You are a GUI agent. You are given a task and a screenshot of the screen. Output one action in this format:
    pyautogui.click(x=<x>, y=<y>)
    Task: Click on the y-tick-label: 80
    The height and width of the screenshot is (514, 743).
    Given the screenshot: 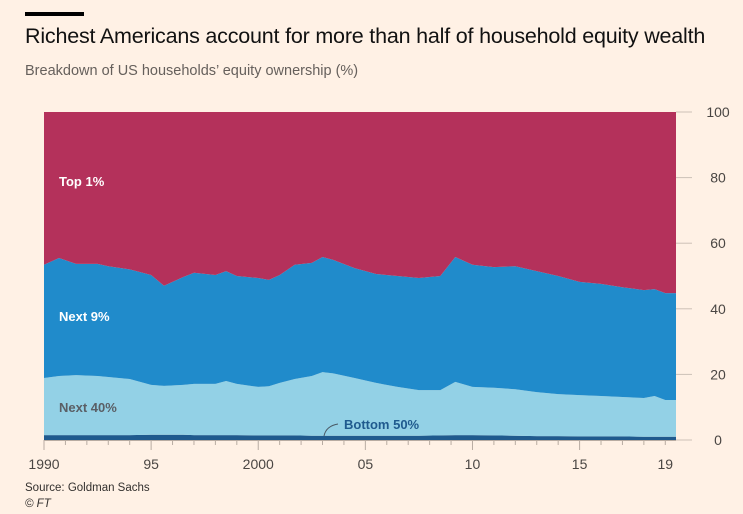 What is the action you would take?
    pyautogui.click(x=718, y=178)
    